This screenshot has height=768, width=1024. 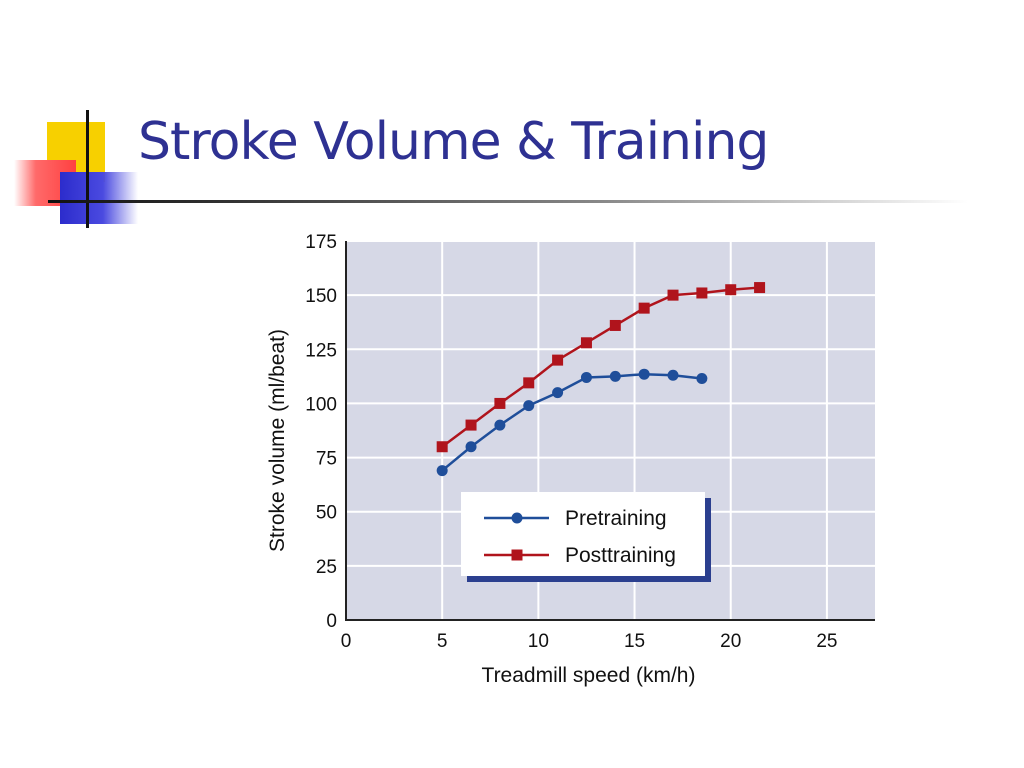 I want to click on x-tick-label: 0, so click(x=346, y=641).